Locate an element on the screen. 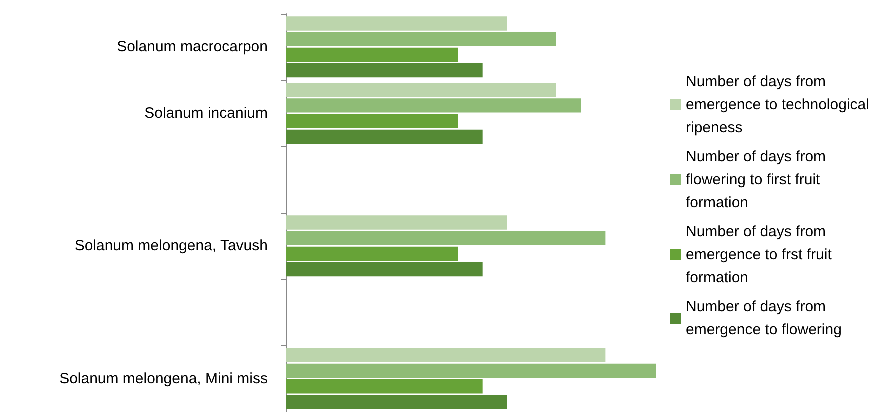 This screenshot has height=412, width=881. legend-label: Number of days from flowering to first fruit formation is located at coordinates (758, 180).